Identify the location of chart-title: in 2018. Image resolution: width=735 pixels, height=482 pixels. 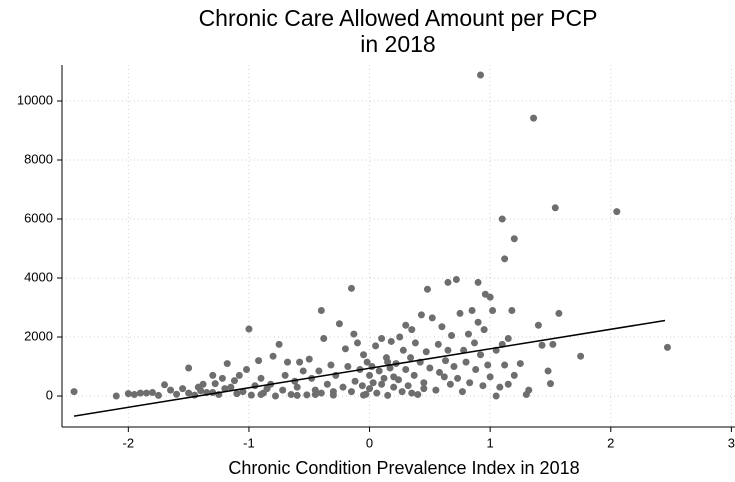
(397, 44).